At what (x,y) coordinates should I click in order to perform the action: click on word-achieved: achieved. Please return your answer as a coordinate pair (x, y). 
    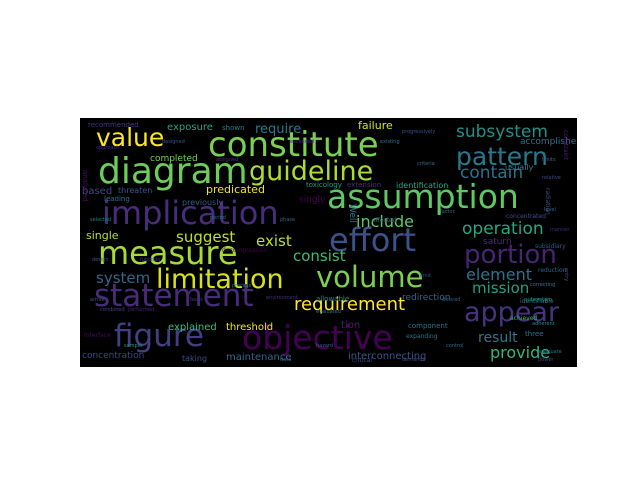
    Looking at the image, I should click on (524, 318).